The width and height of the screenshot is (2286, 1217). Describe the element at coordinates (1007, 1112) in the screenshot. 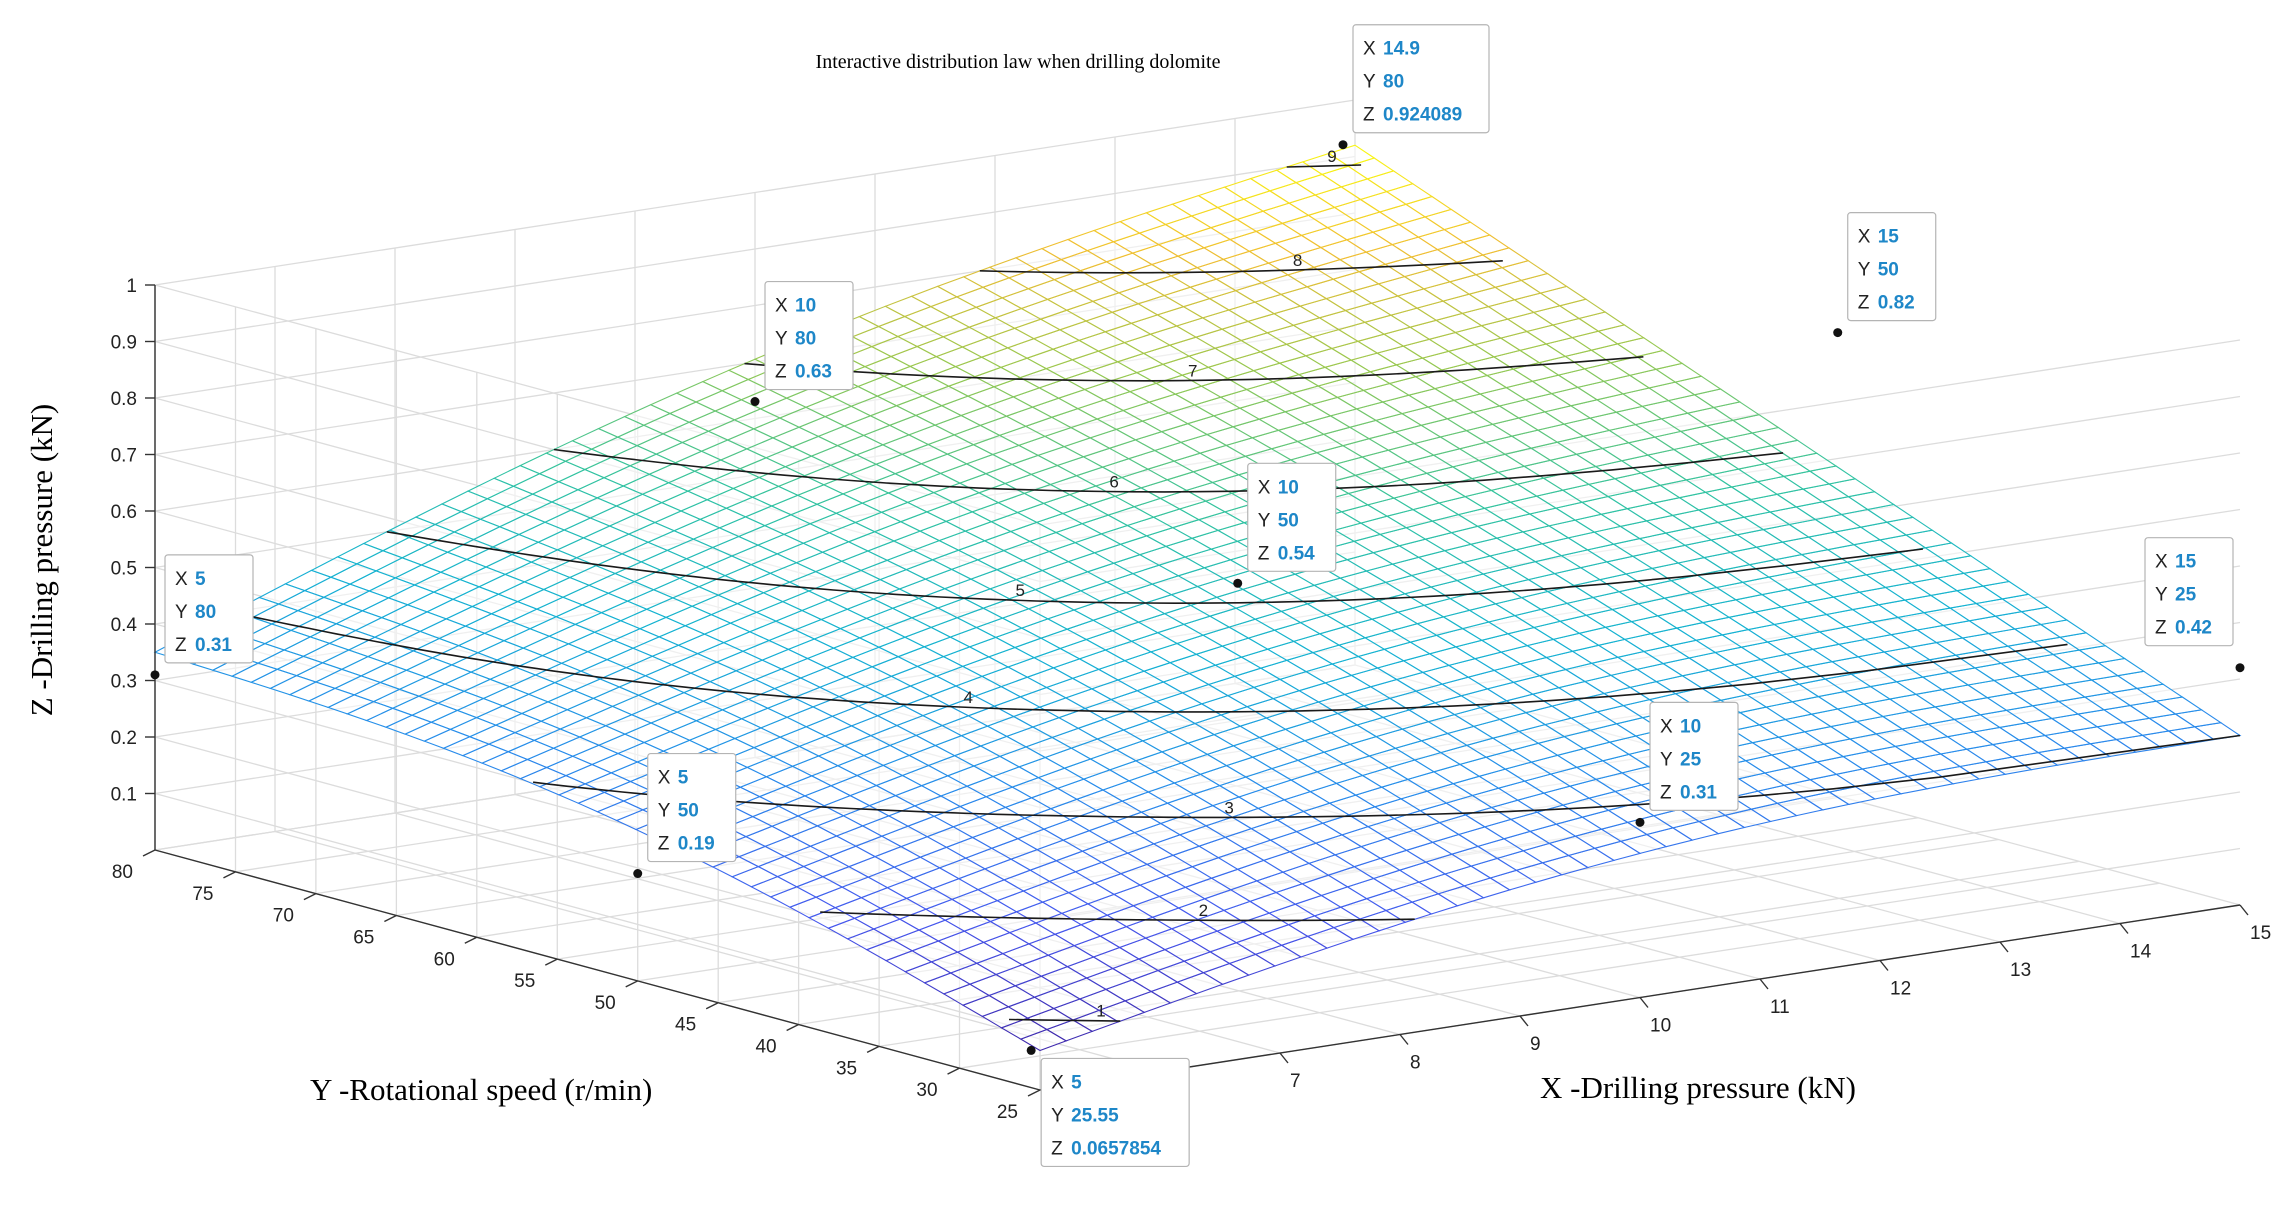

I see `y-tick-label: 25` at that location.